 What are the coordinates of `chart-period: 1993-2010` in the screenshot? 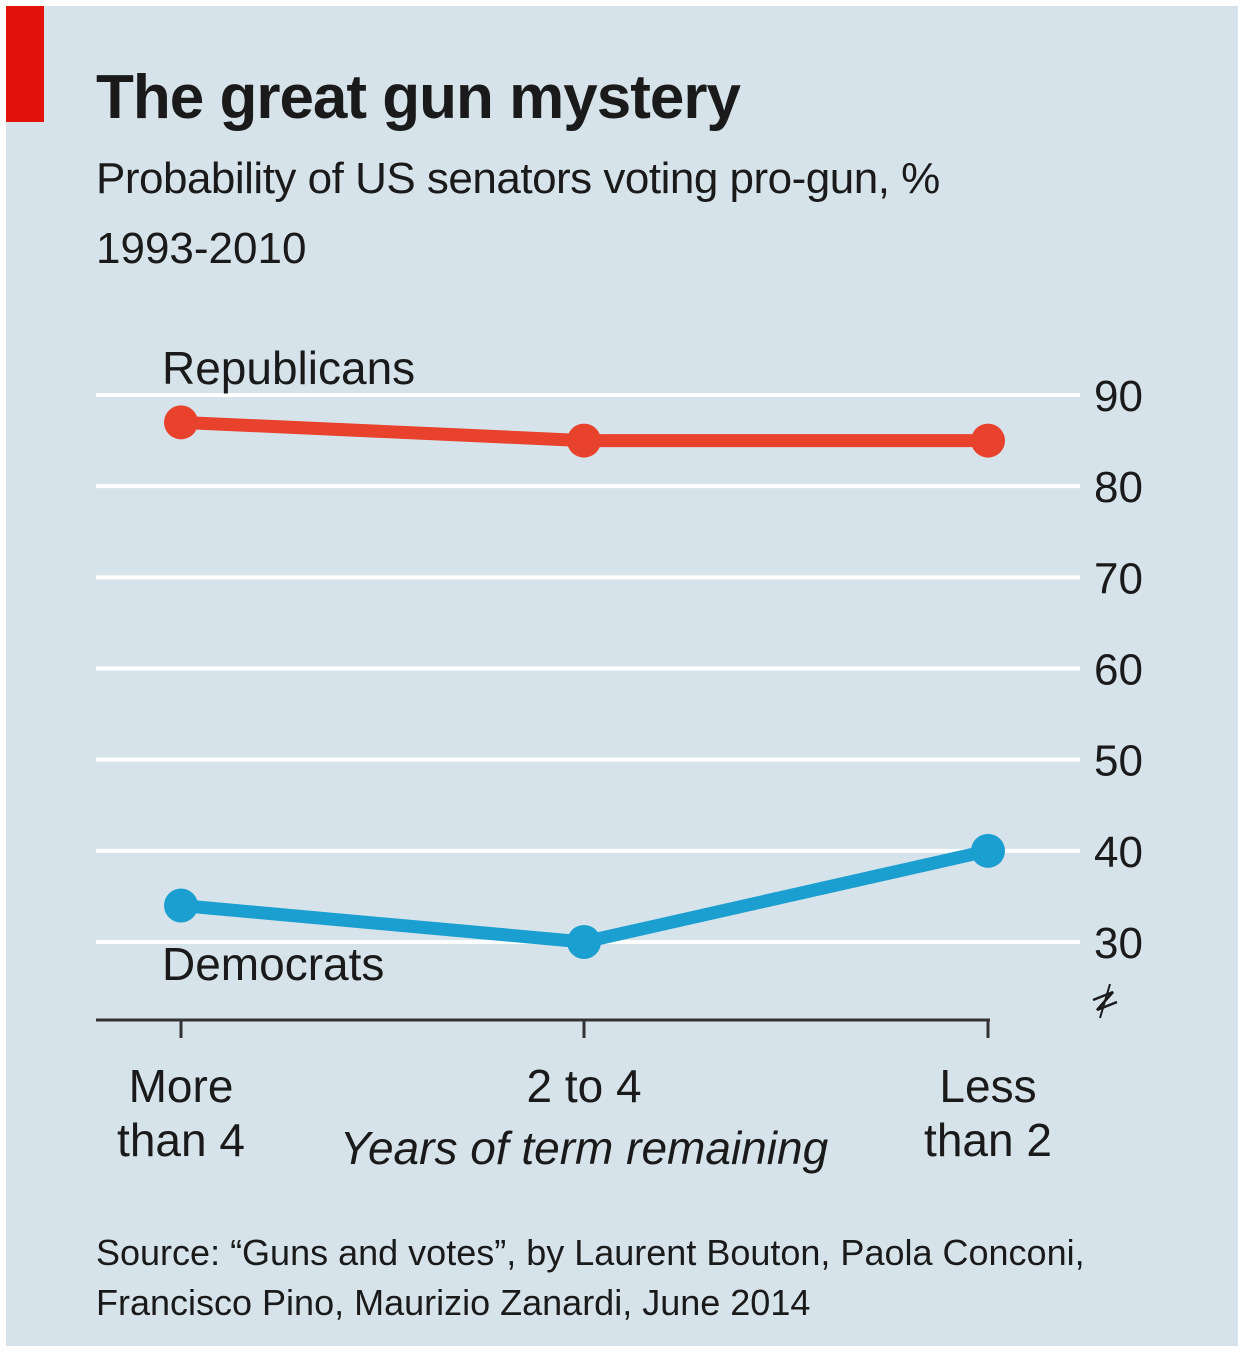 It's located at (201, 248).